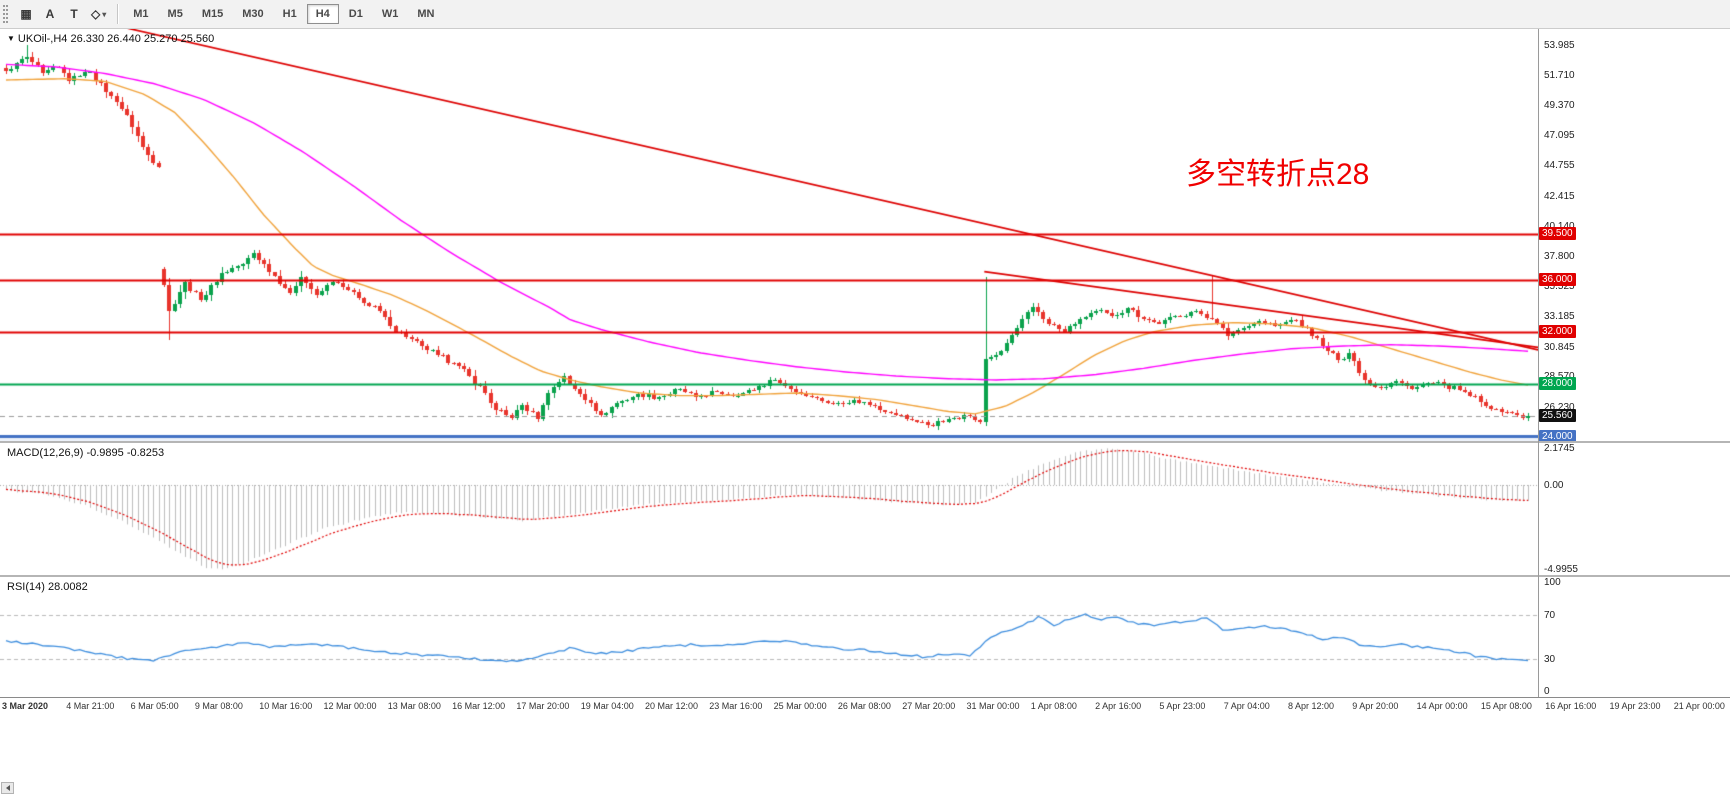  I want to click on shapes-icon: ◇, so click(96, 14).